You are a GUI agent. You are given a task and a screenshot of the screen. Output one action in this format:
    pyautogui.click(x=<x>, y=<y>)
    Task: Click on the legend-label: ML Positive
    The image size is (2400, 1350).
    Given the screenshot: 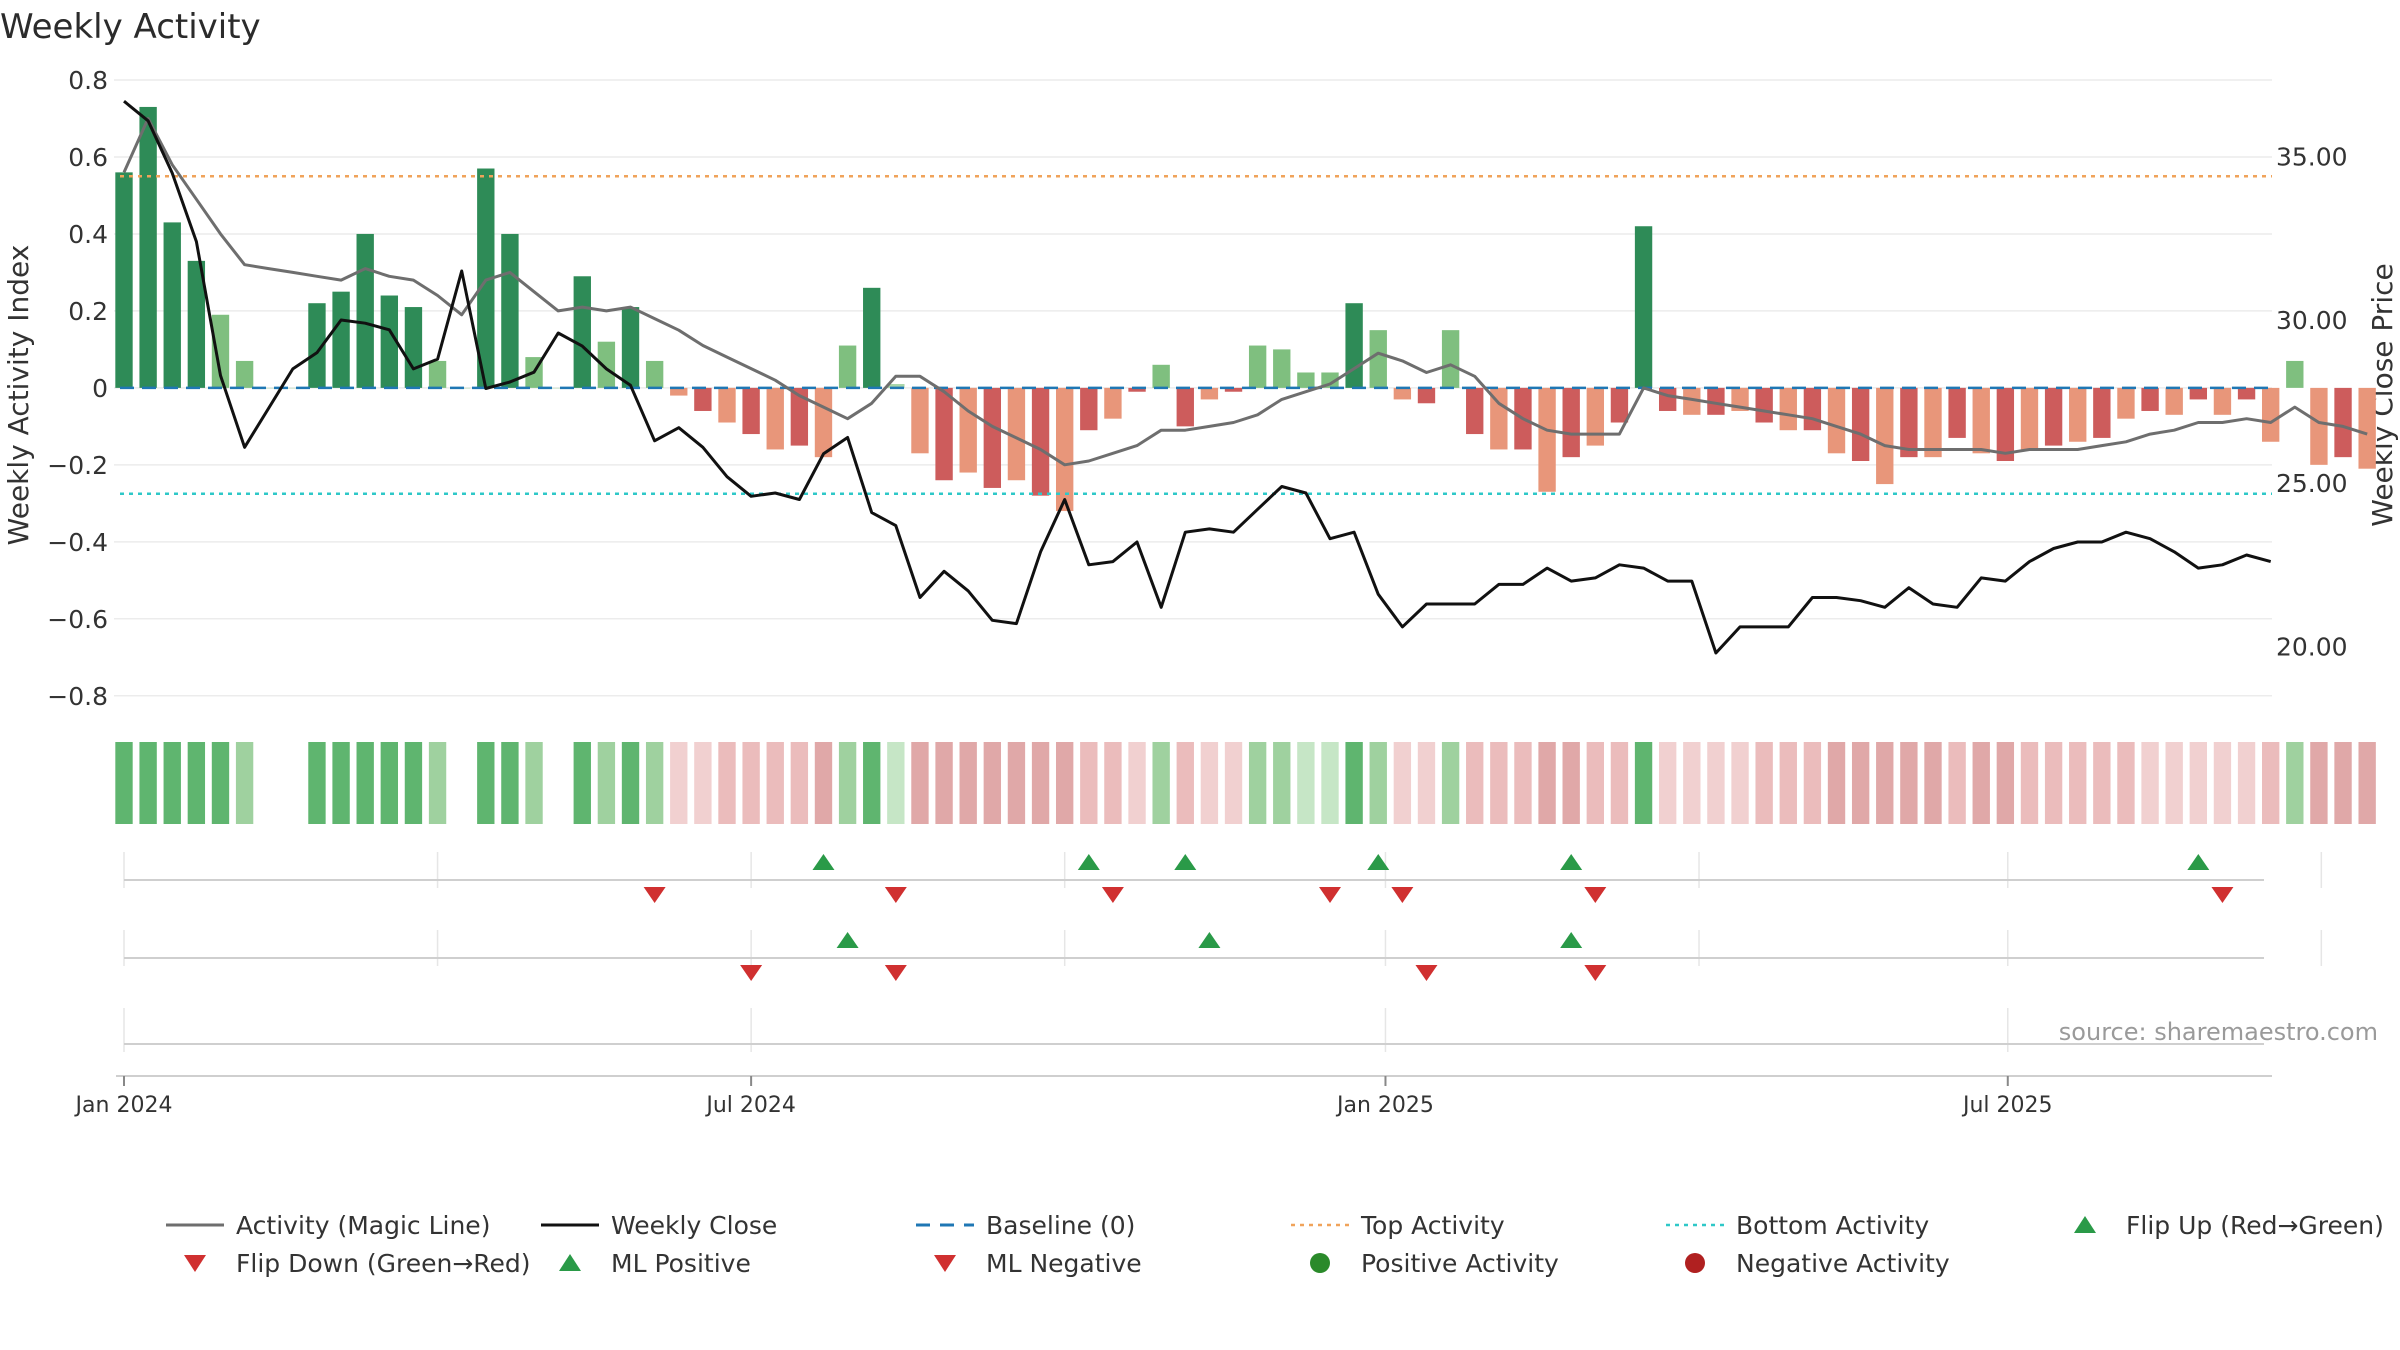 What is the action you would take?
    pyautogui.click(x=681, y=1263)
    